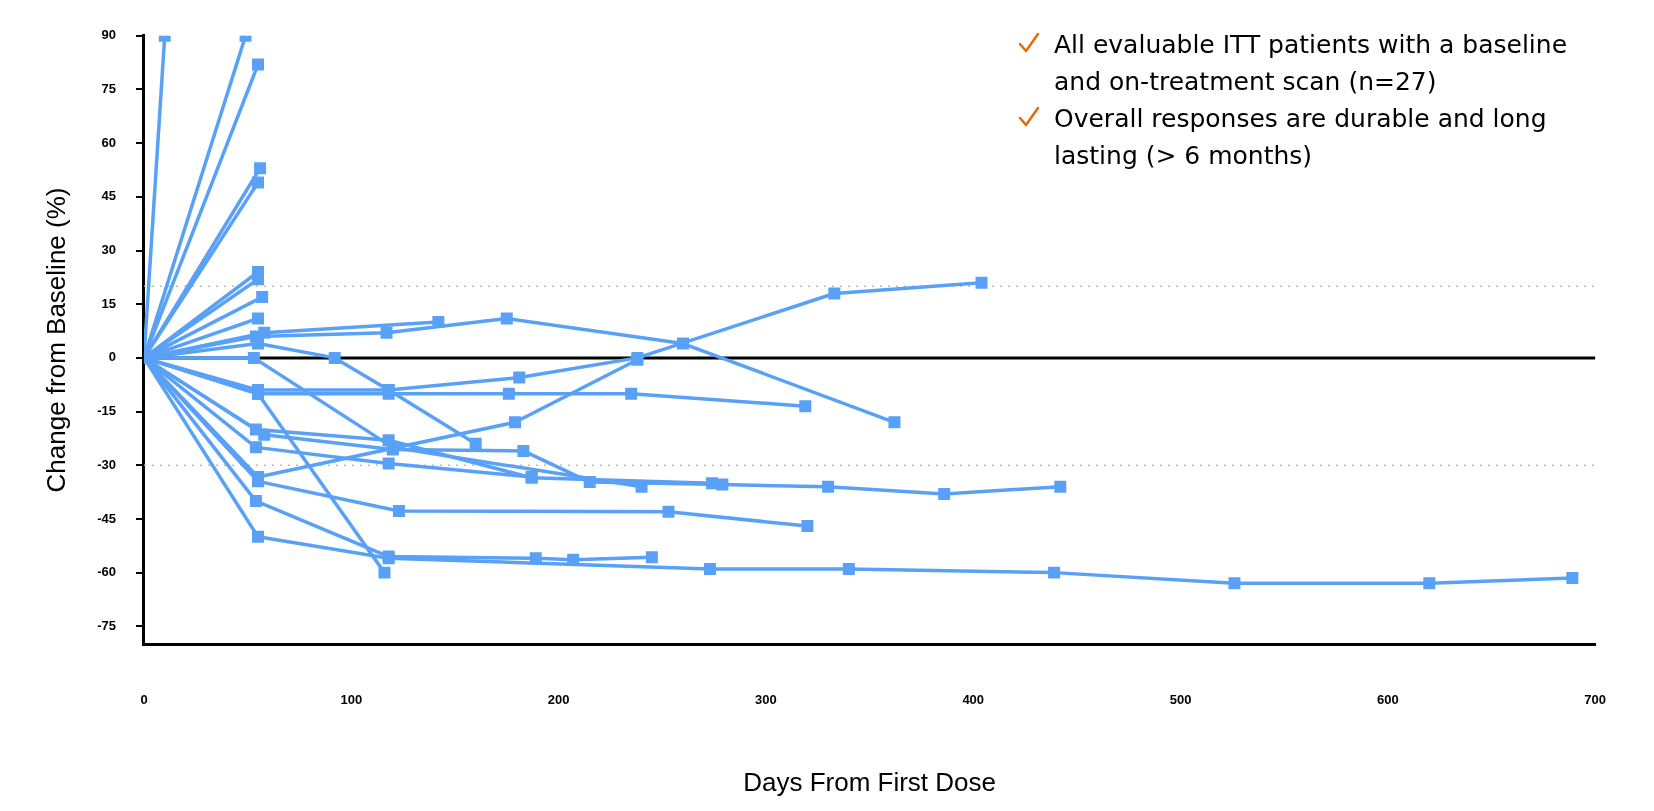 Image resolution: width=1654 pixels, height=811 pixels. Describe the element at coordinates (106, 411) in the screenshot. I see `y-tick-label: -15` at that location.